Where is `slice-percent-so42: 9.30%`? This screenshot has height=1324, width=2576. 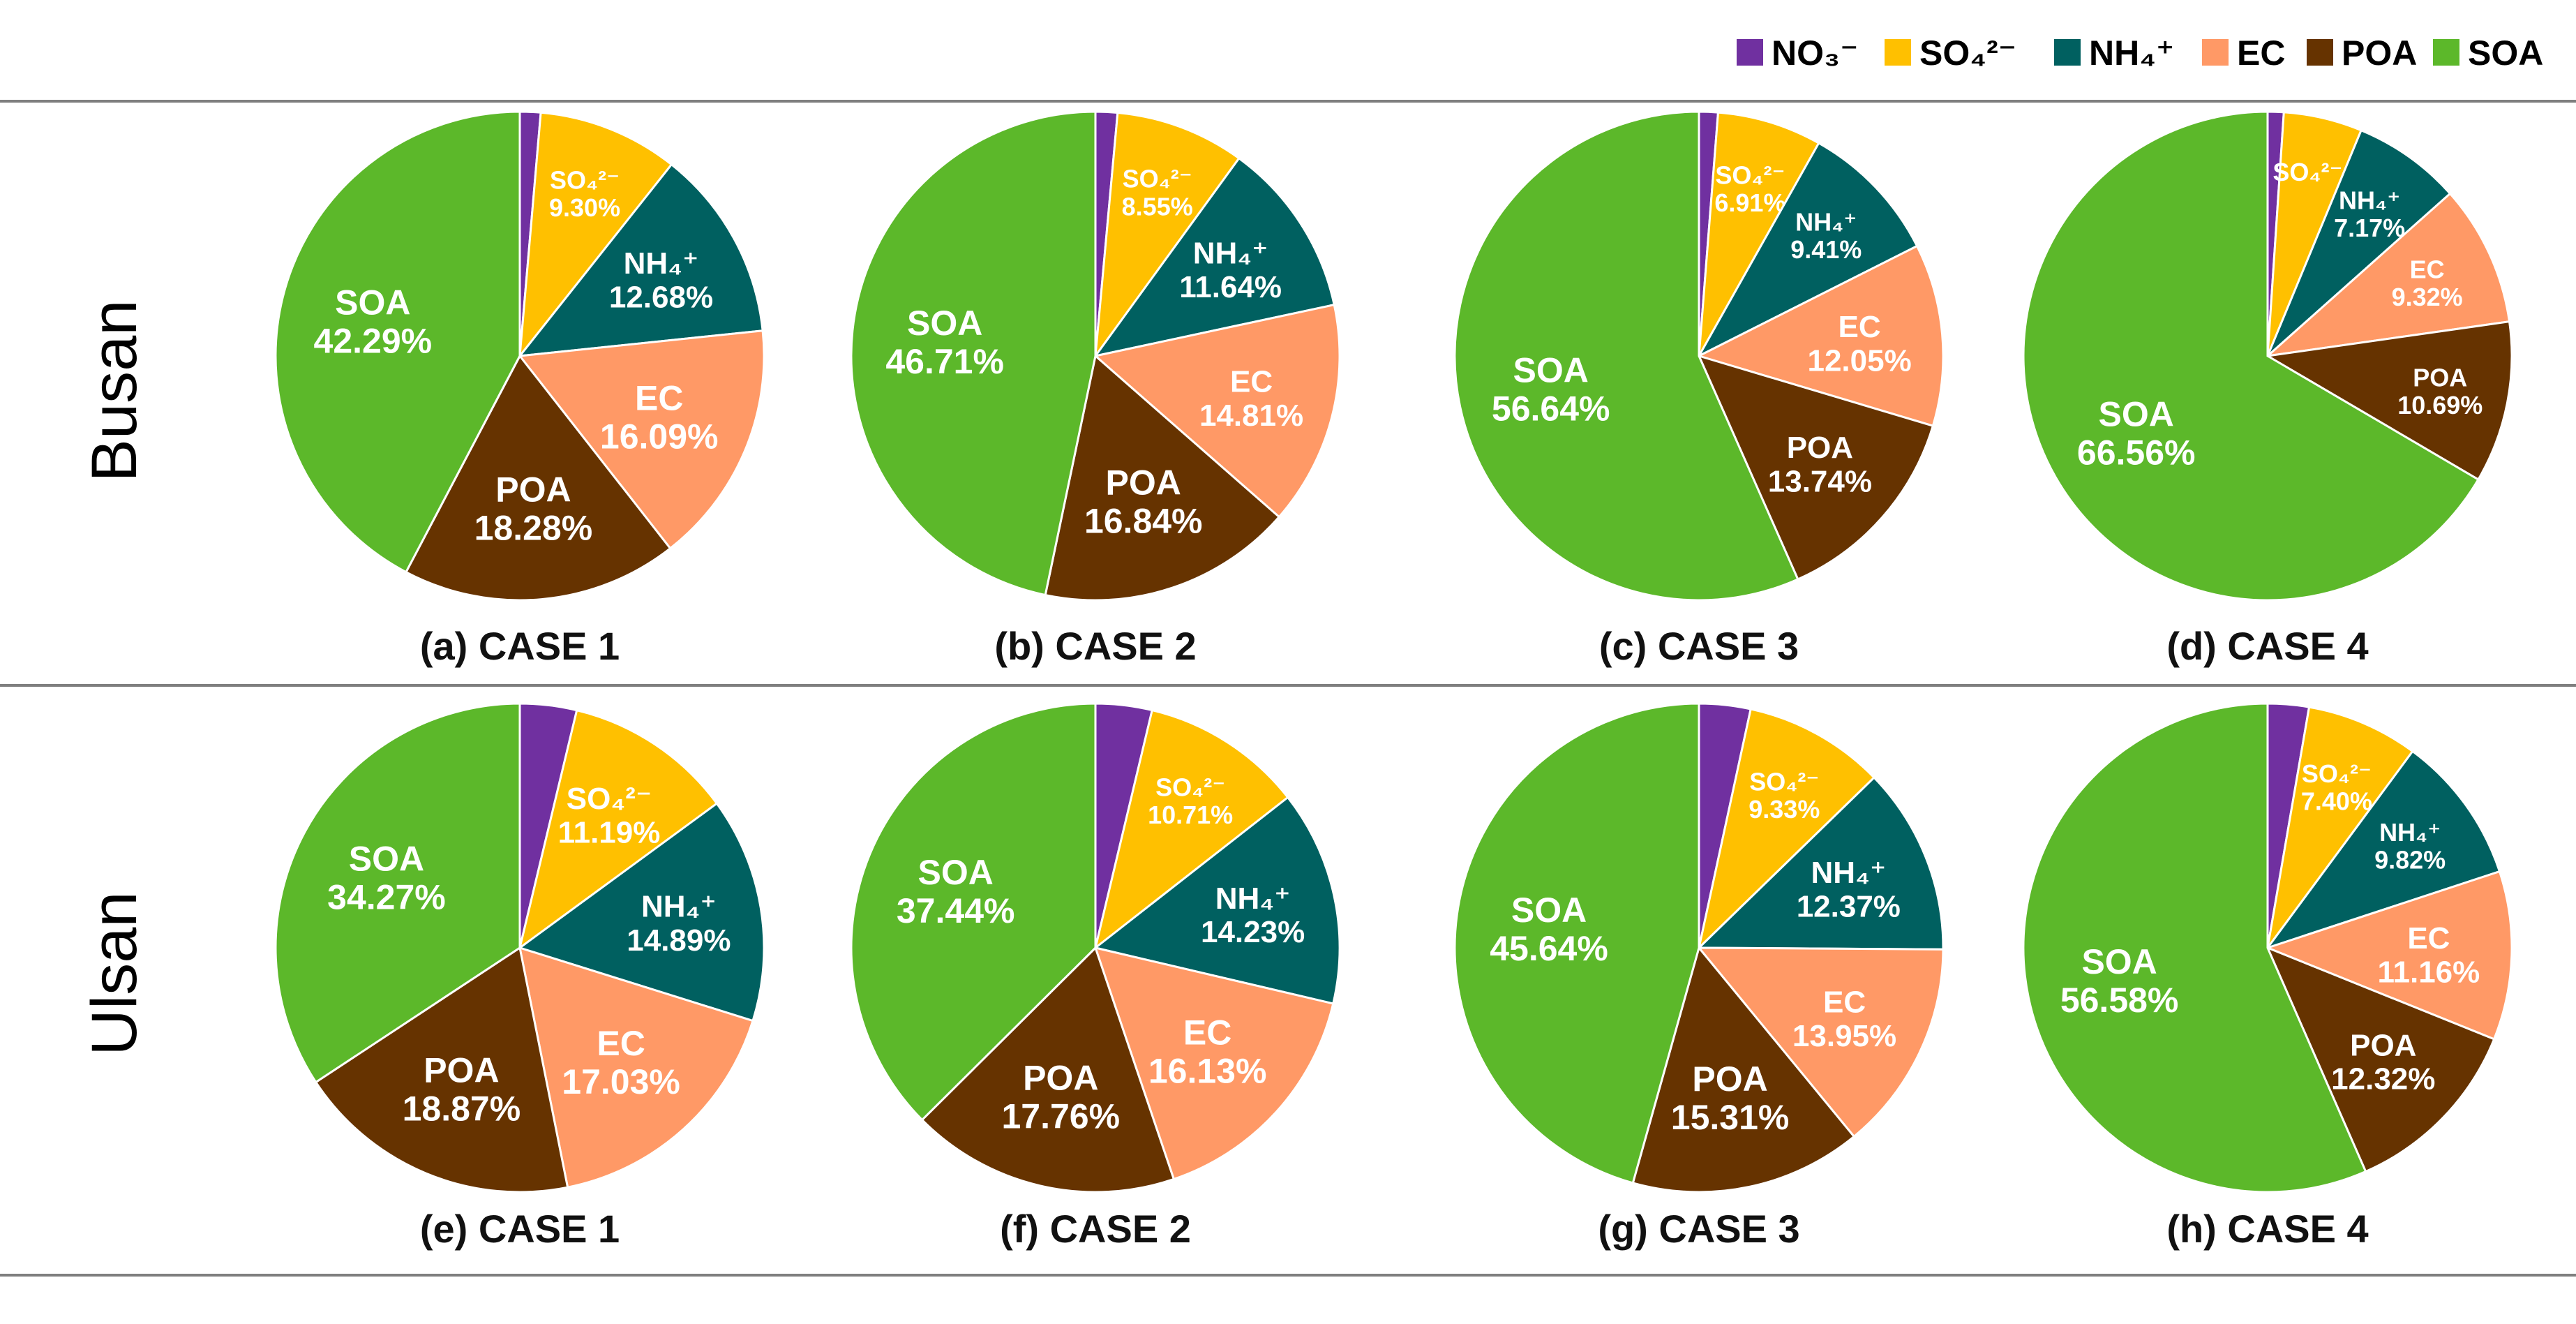
slice-percent-so42: 9.30% is located at coordinates (584, 208).